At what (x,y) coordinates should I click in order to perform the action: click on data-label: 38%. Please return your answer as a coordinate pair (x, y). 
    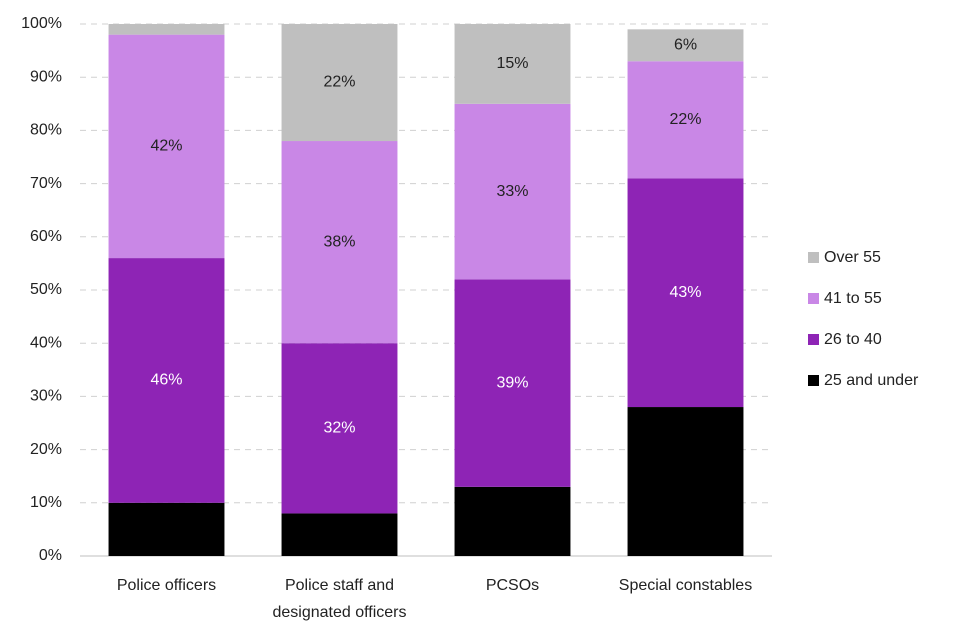
    Looking at the image, I should click on (339, 241).